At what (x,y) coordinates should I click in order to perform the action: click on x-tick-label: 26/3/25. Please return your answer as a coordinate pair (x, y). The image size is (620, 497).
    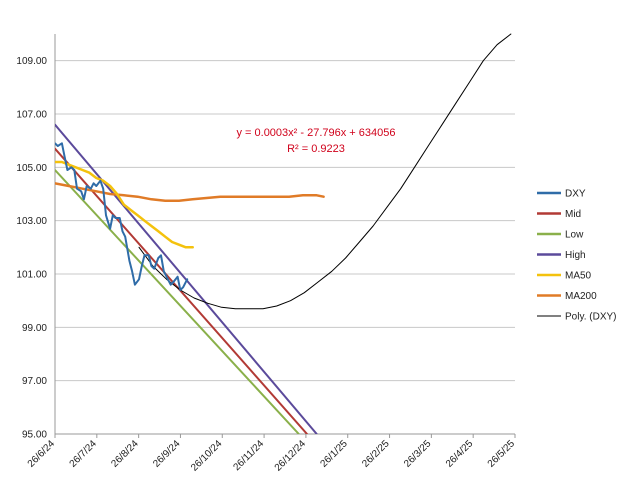
    Looking at the image, I should click on (418, 454).